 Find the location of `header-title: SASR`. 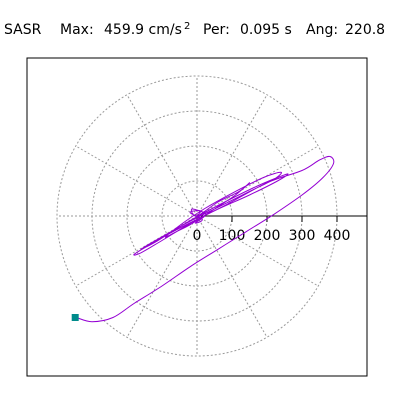

header-title: SASR is located at coordinates (23, 30).